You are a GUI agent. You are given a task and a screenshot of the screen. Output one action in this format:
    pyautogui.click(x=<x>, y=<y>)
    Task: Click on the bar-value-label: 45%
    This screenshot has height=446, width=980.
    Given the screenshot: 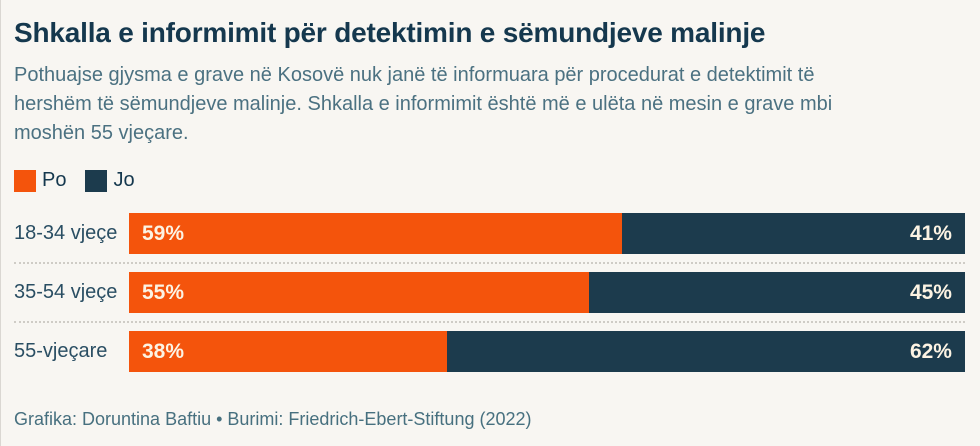 What is the action you would take?
    pyautogui.click(x=930, y=292)
    